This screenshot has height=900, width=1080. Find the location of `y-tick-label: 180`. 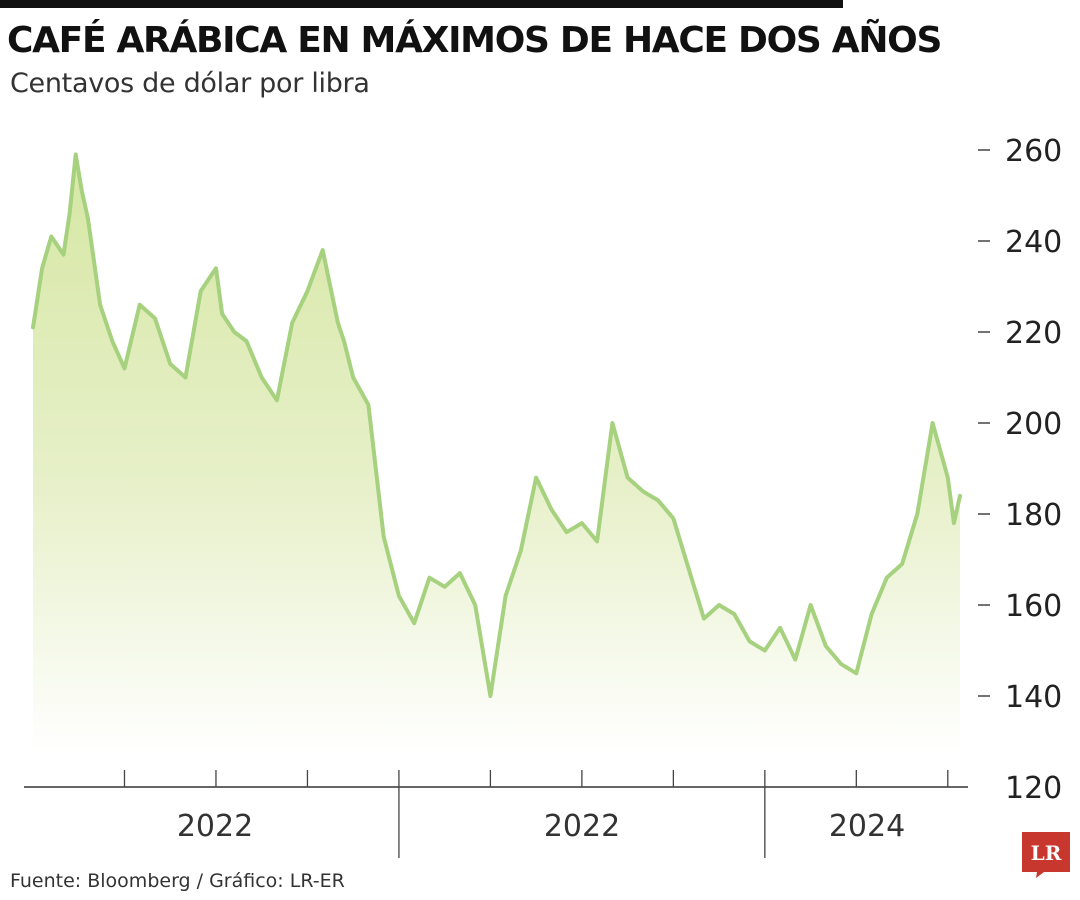

y-tick-label: 180 is located at coordinates (1033, 515).